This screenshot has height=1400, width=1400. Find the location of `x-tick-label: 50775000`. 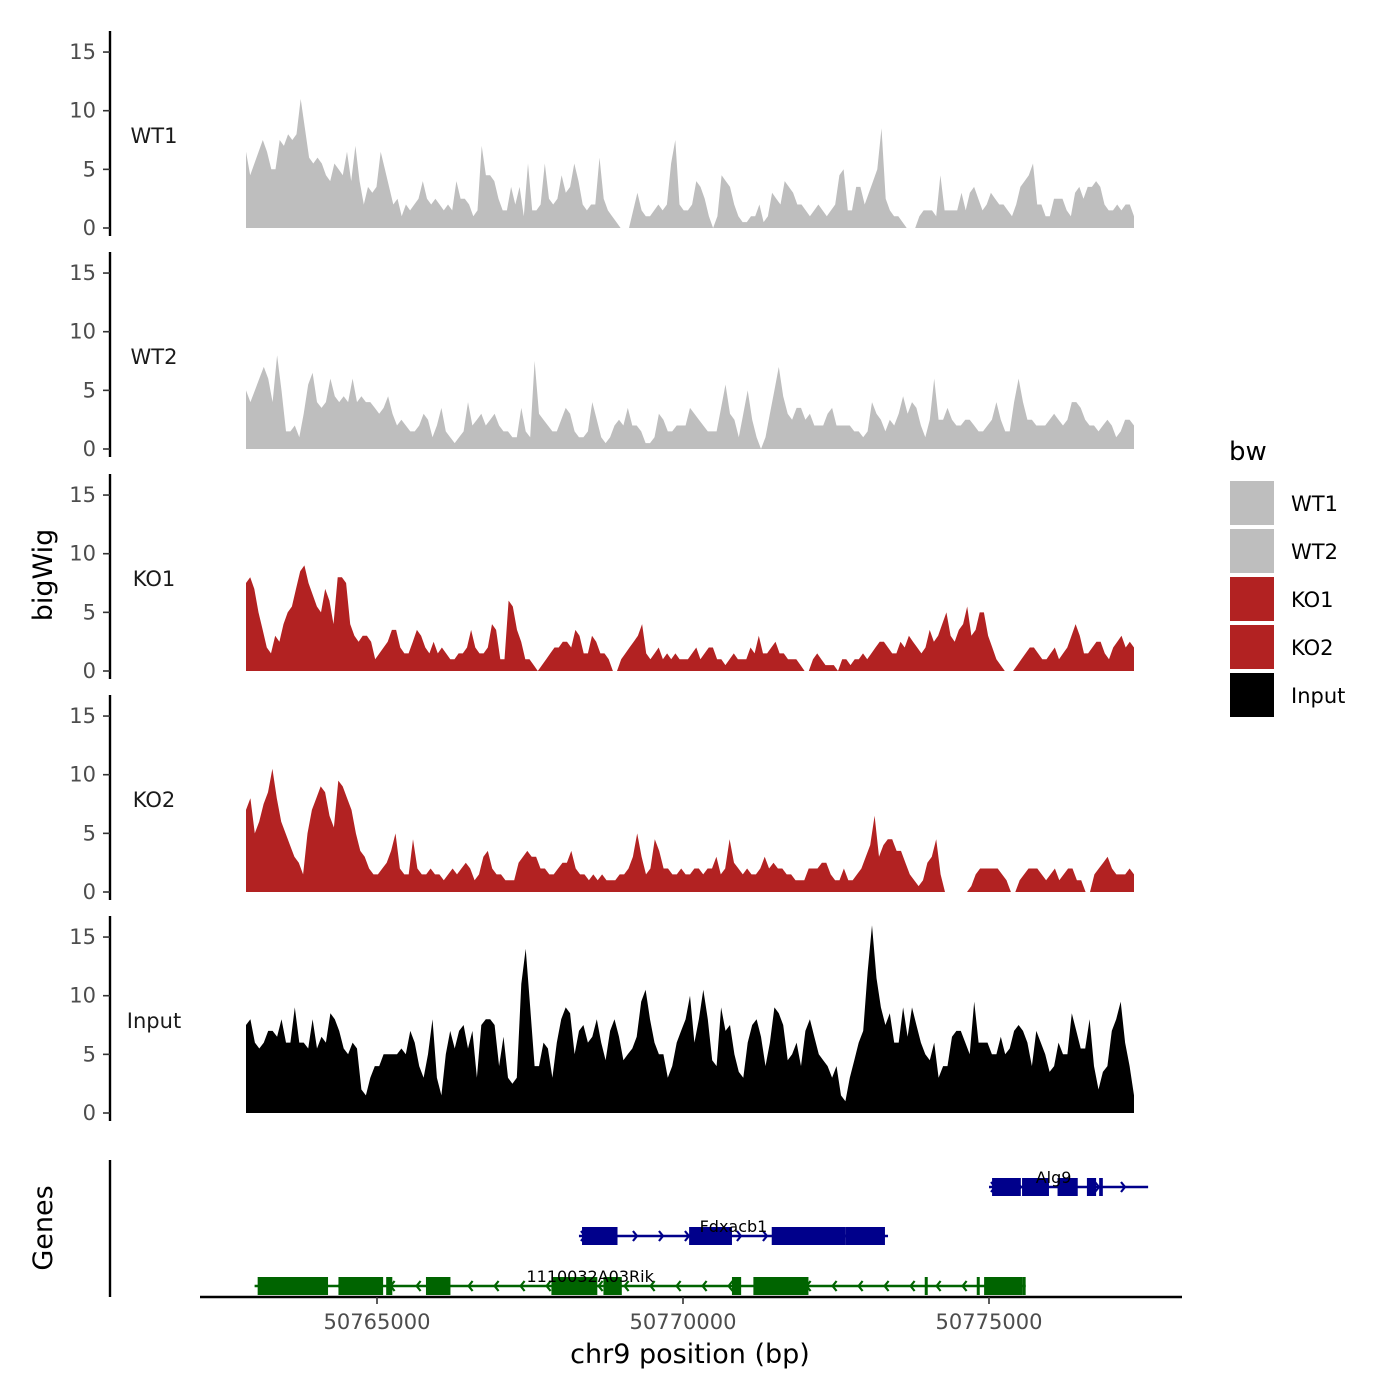

x-tick-label: 50775000 is located at coordinates (989, 1322).